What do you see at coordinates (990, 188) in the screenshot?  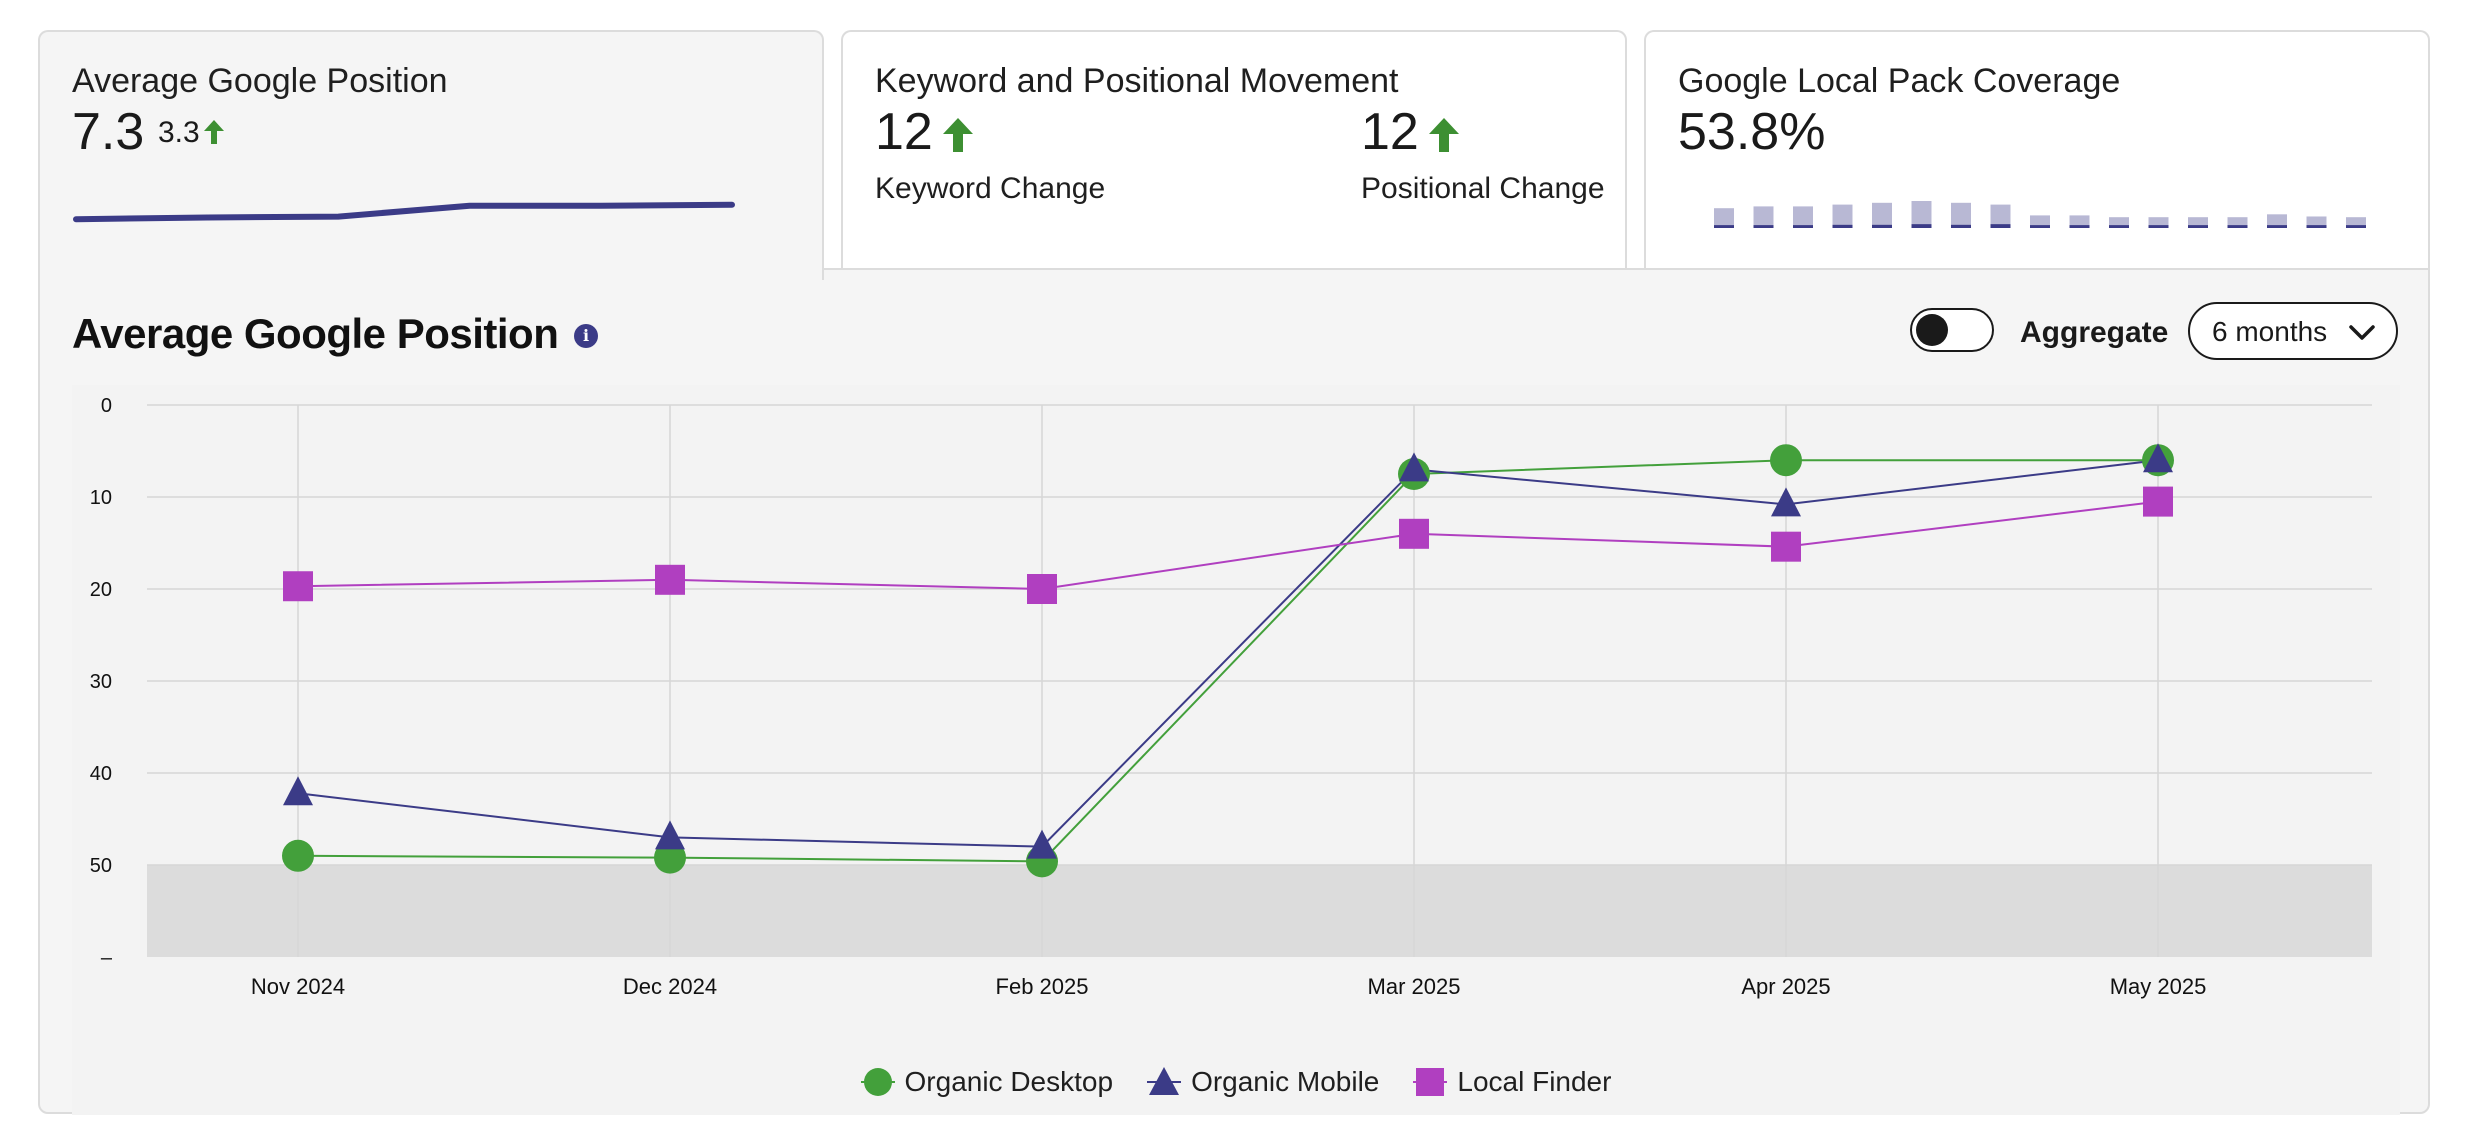 I see `keyword-change-label: Keyword Change` at bounding box center [990, 188].